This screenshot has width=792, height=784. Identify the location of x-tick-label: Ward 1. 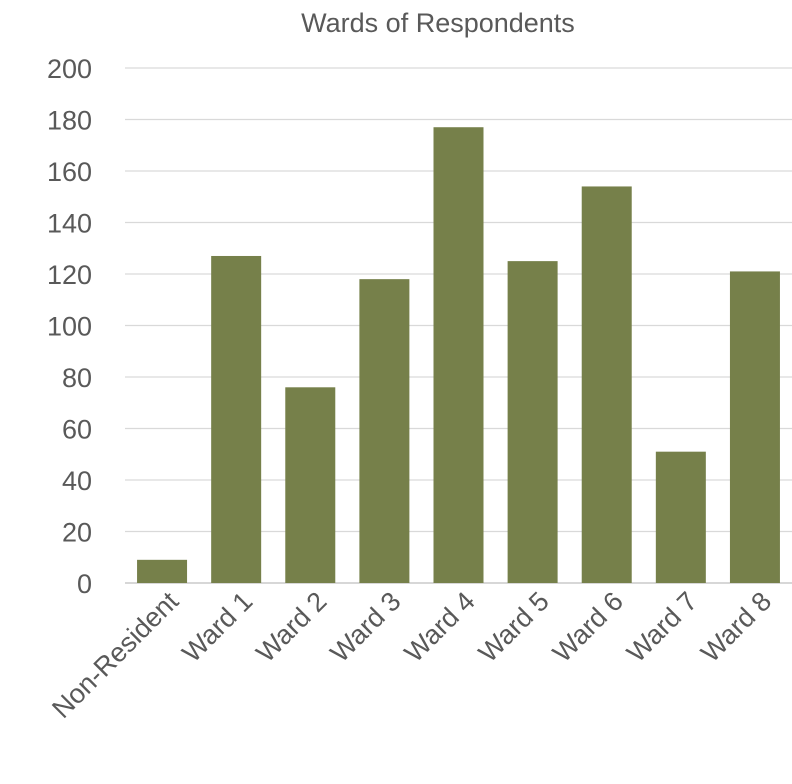
(217, 627).